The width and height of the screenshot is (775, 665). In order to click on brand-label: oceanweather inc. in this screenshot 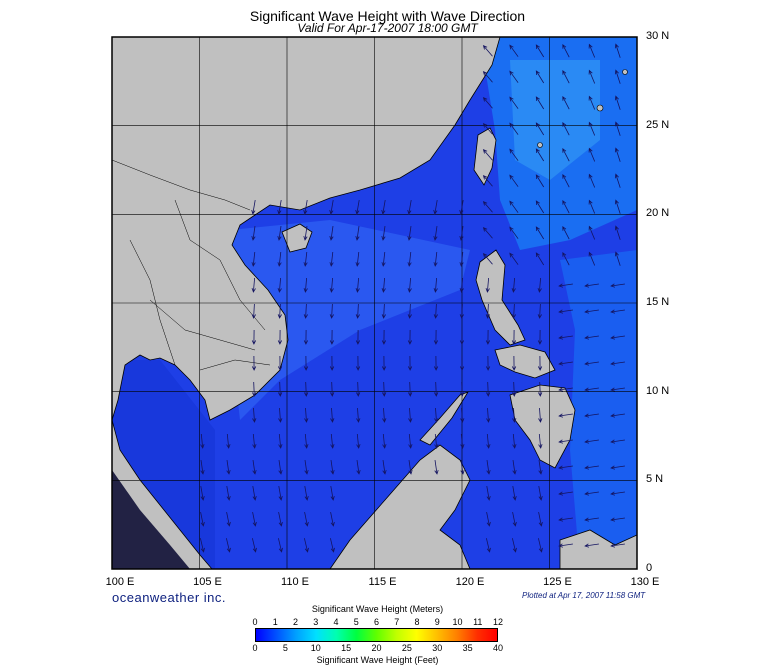, I will do `click(169, 597)`.